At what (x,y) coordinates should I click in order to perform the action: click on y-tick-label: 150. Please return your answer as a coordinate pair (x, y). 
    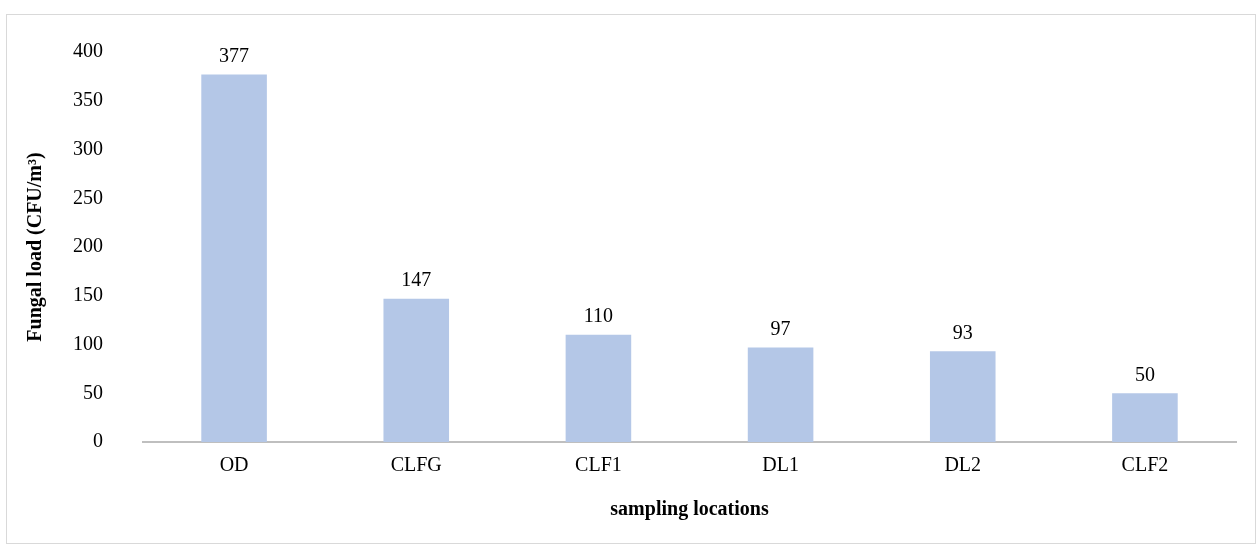
    Looking at the image, I should click on (88, 294).